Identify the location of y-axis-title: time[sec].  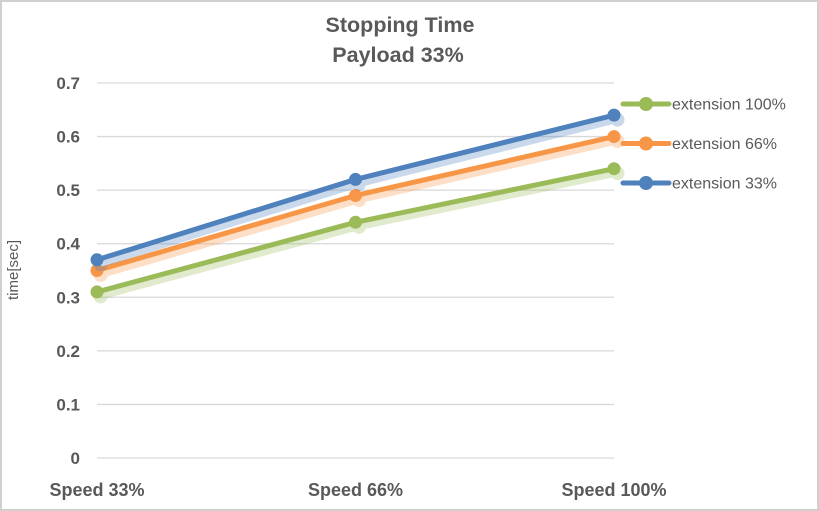
(13, 270).